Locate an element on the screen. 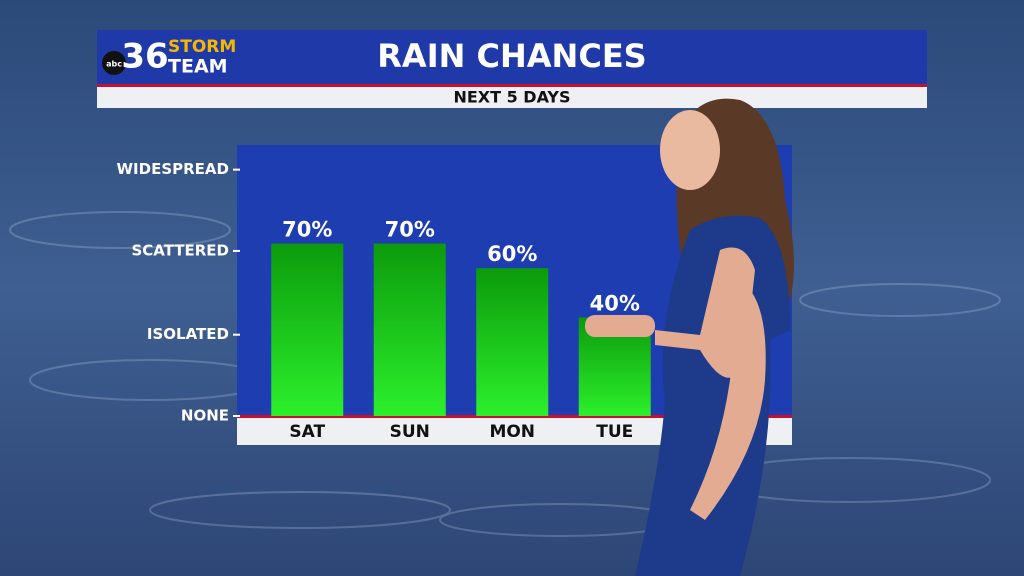  x-tick-label: MON is located at coordinates (512, 432).